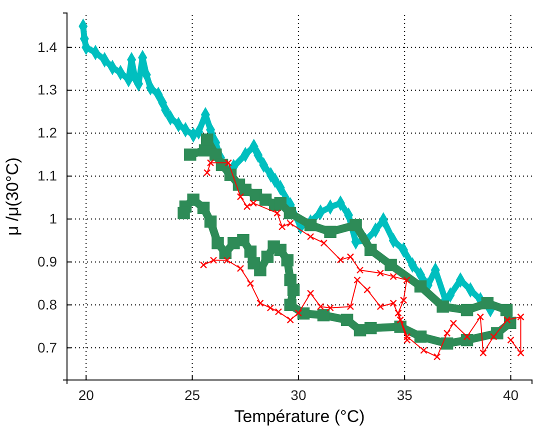 This screenshot has height=430, width=534. I want to click on x-tick-label: 30, so click(298, 394).